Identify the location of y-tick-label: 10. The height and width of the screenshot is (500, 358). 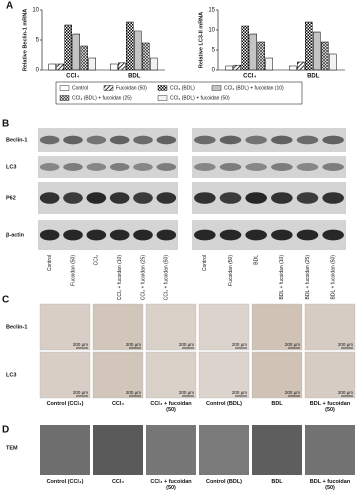
(35, 11).